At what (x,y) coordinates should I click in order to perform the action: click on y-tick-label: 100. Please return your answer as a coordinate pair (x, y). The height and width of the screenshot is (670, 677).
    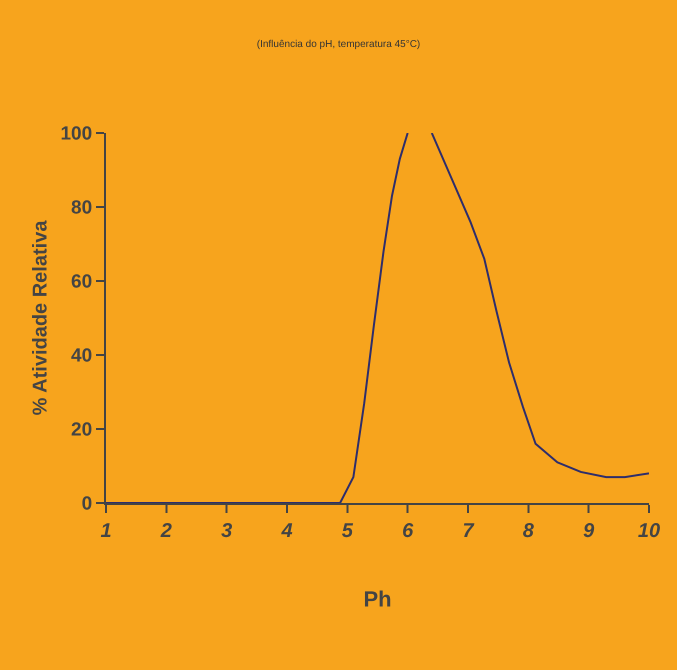
    Looking at the image, I should click on (76, 134).